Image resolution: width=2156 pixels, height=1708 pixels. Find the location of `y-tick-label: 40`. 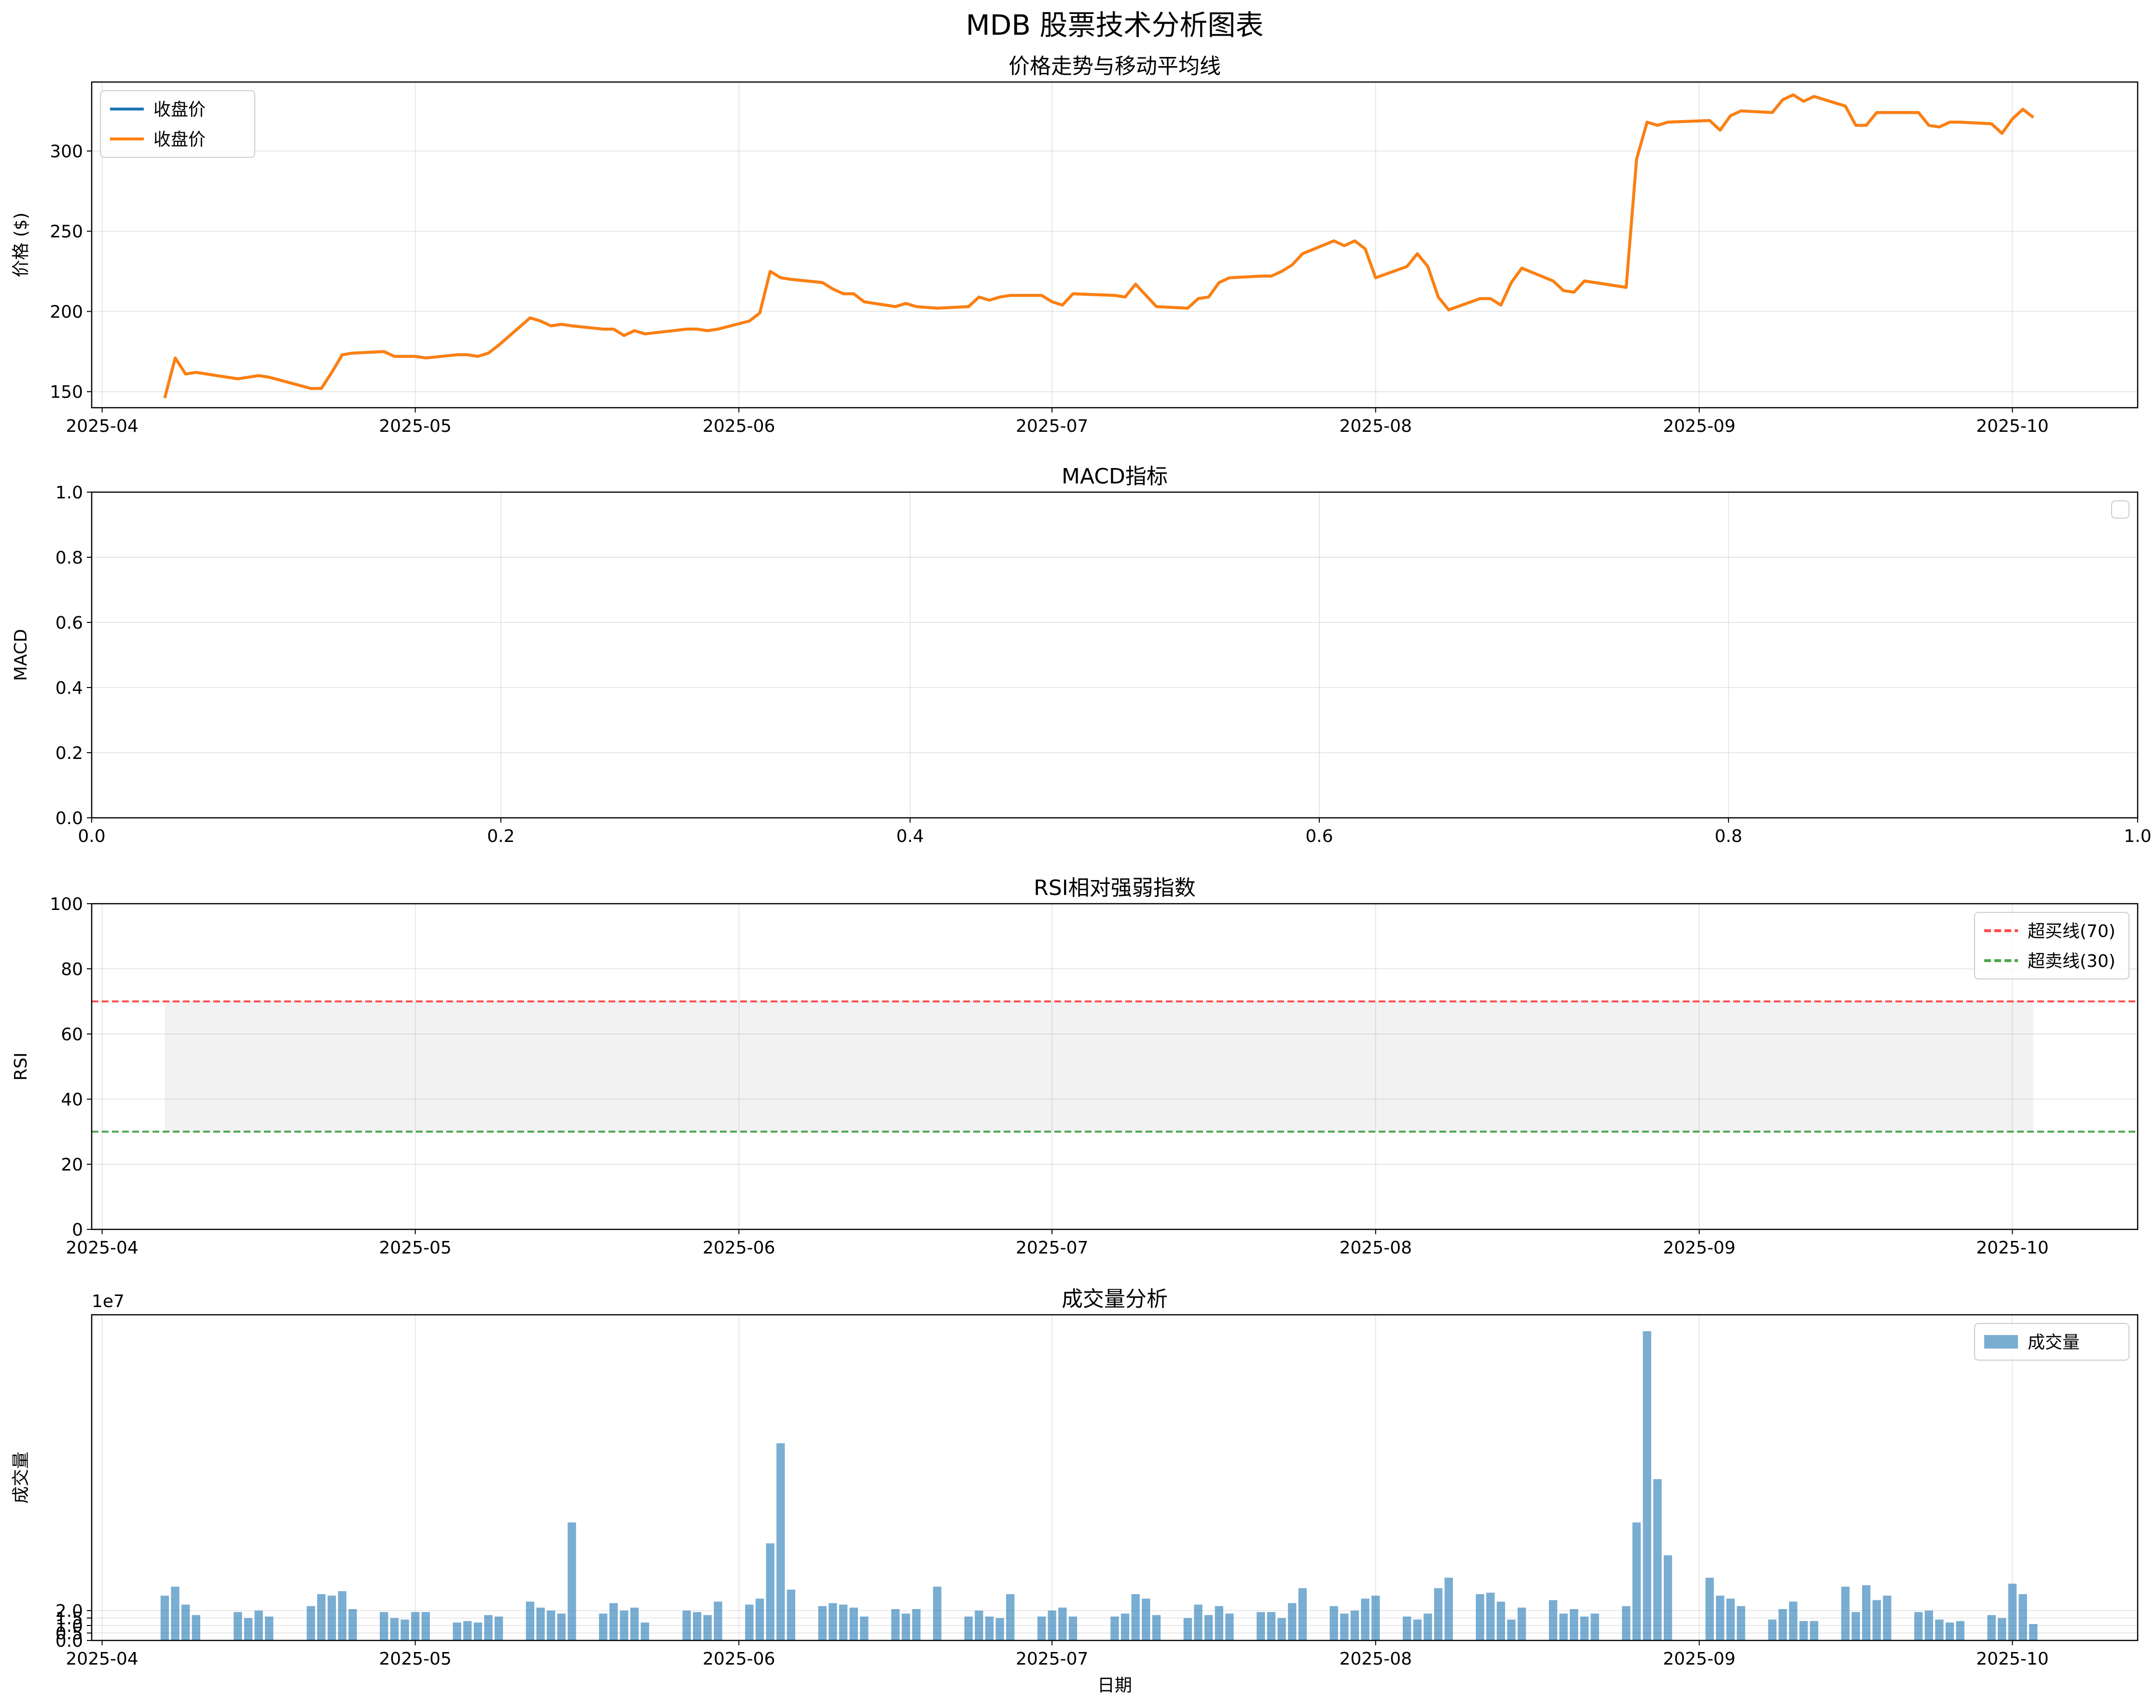

y-tick-label: 40 is located at coordinates (72, 1100).